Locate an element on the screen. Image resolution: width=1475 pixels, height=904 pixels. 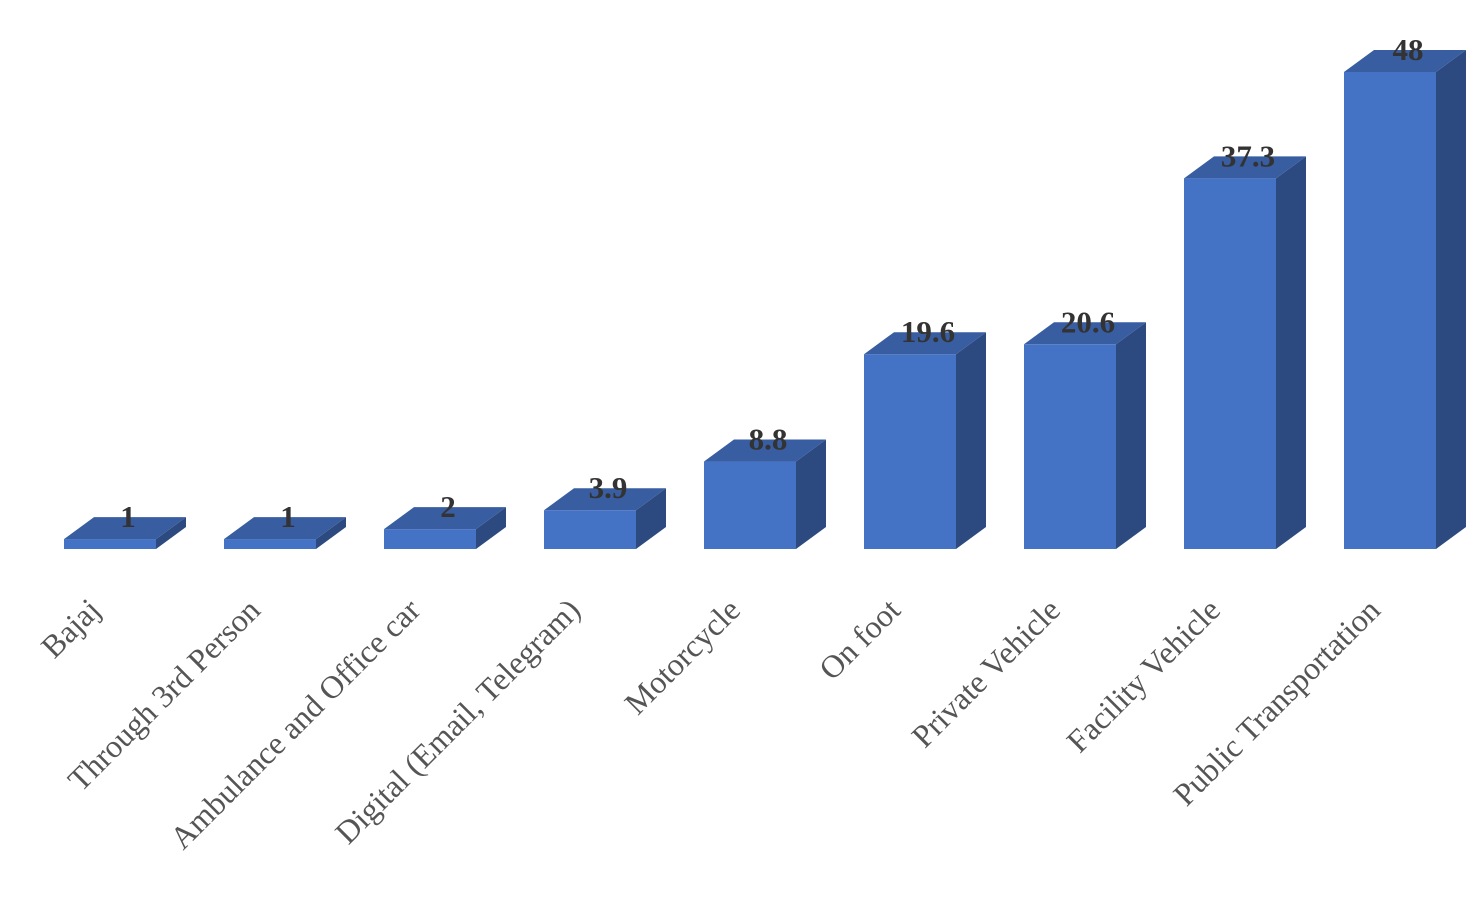
data-label: 37.3 is located at coordinates (1248, 155).